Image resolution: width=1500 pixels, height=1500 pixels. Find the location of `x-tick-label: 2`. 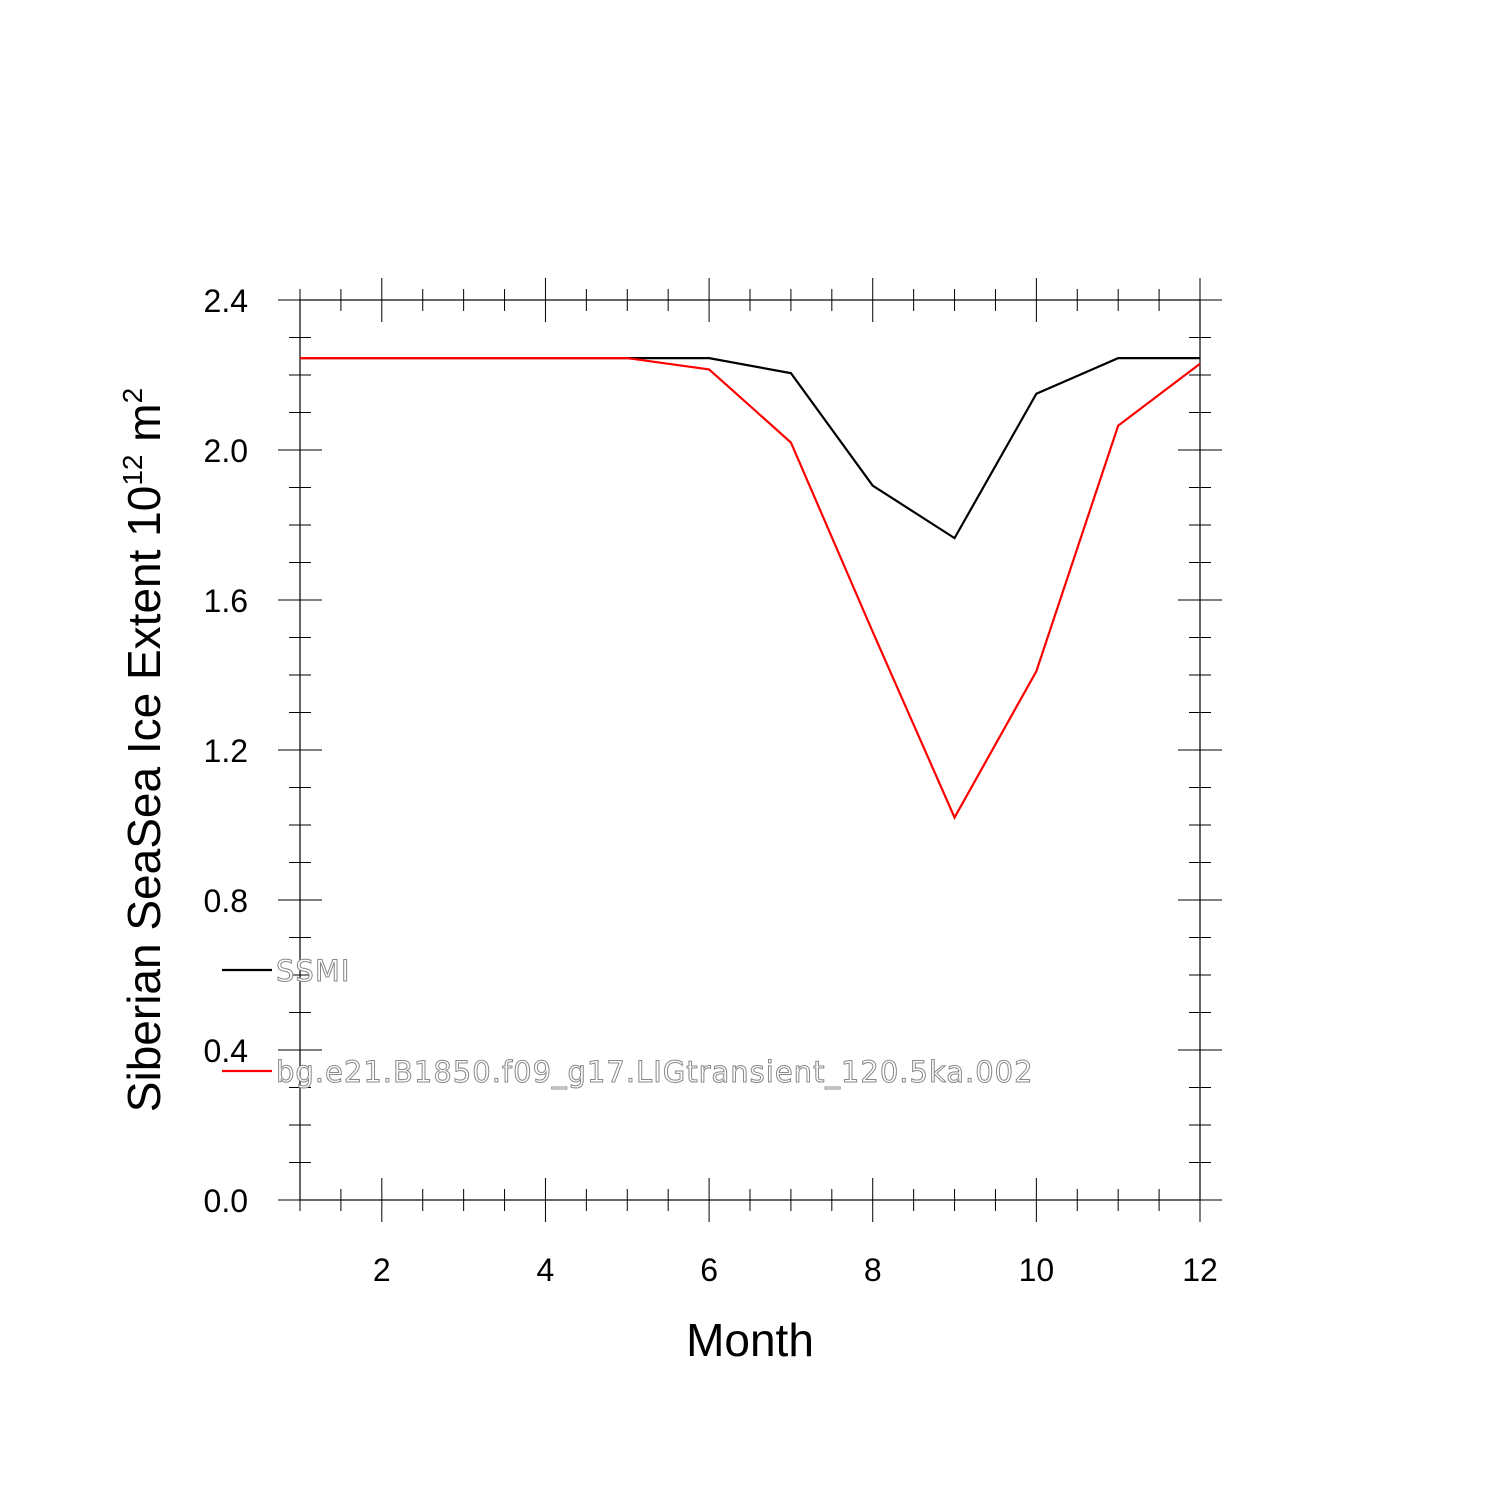

x-tick-label: 2 is located at coordinates (382, 1270).